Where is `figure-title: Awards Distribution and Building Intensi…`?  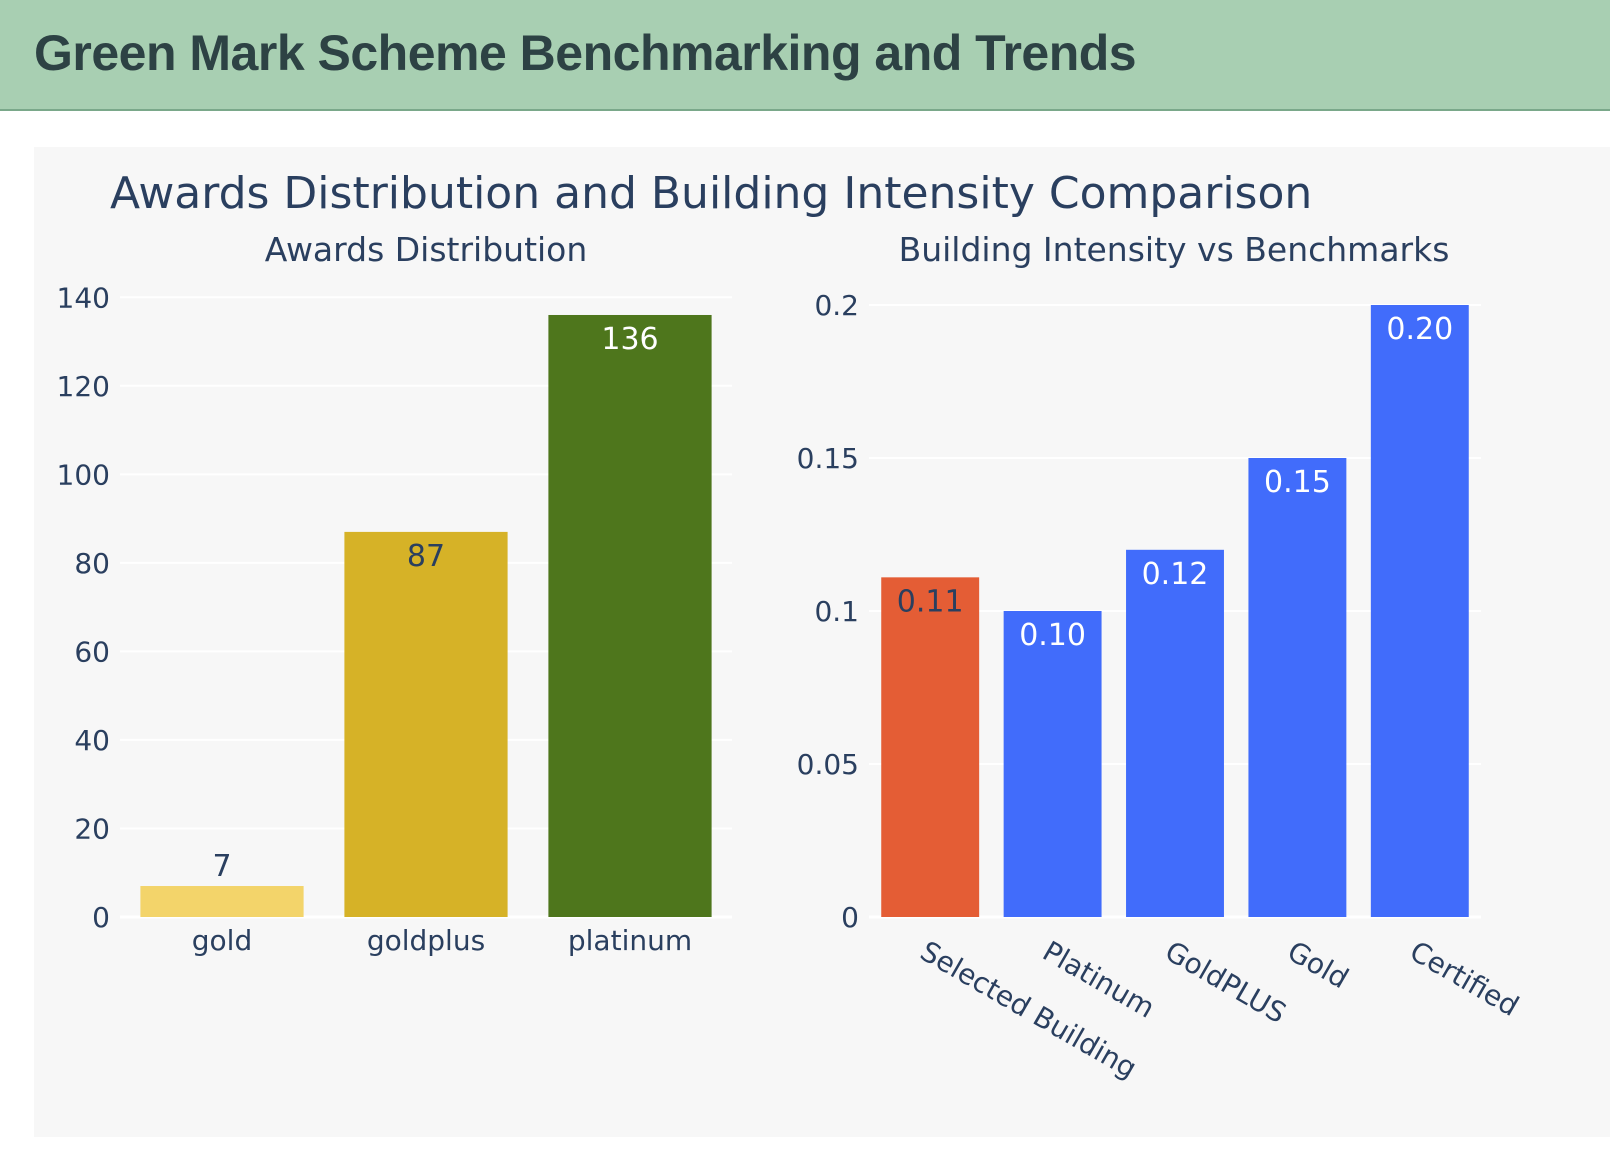
figure-title: Awards Distribution and Building Intensi… is located at coordinates (711, 193).